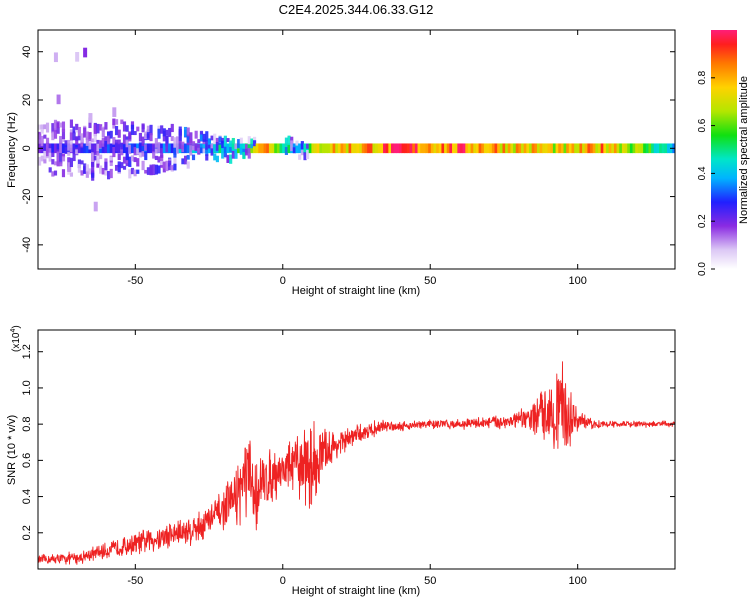  I want to click on snr-ytick-label: 1.2, so click(27, 351).